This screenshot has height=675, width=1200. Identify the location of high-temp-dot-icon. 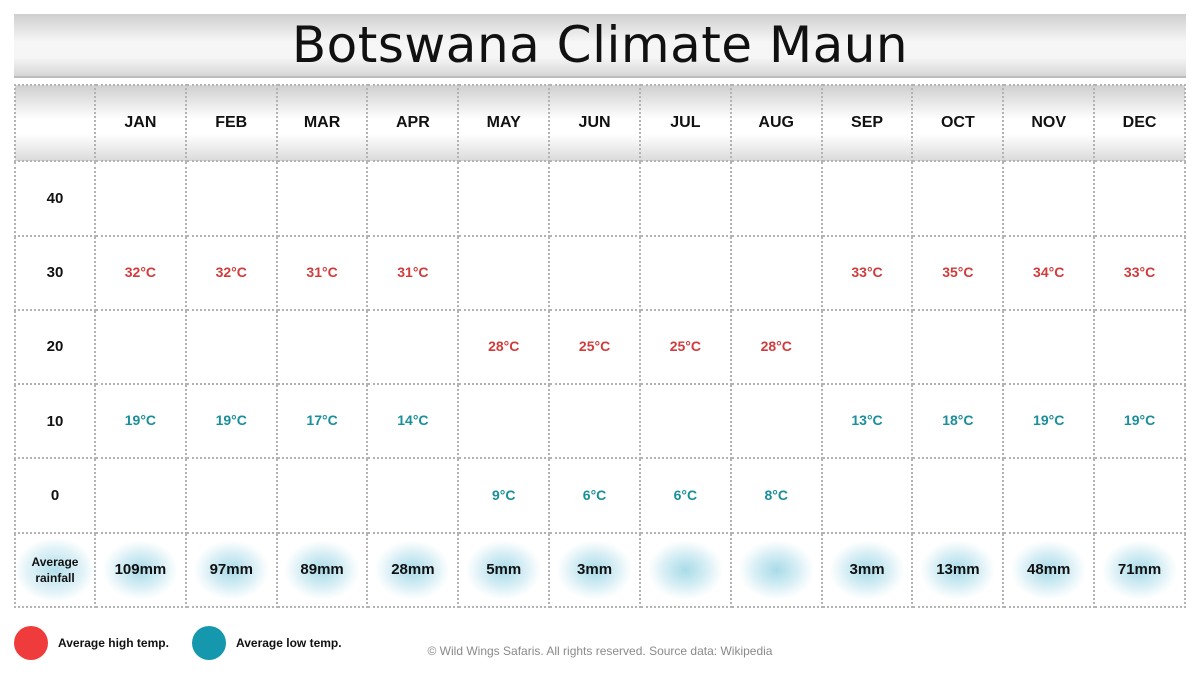
(31, 643).